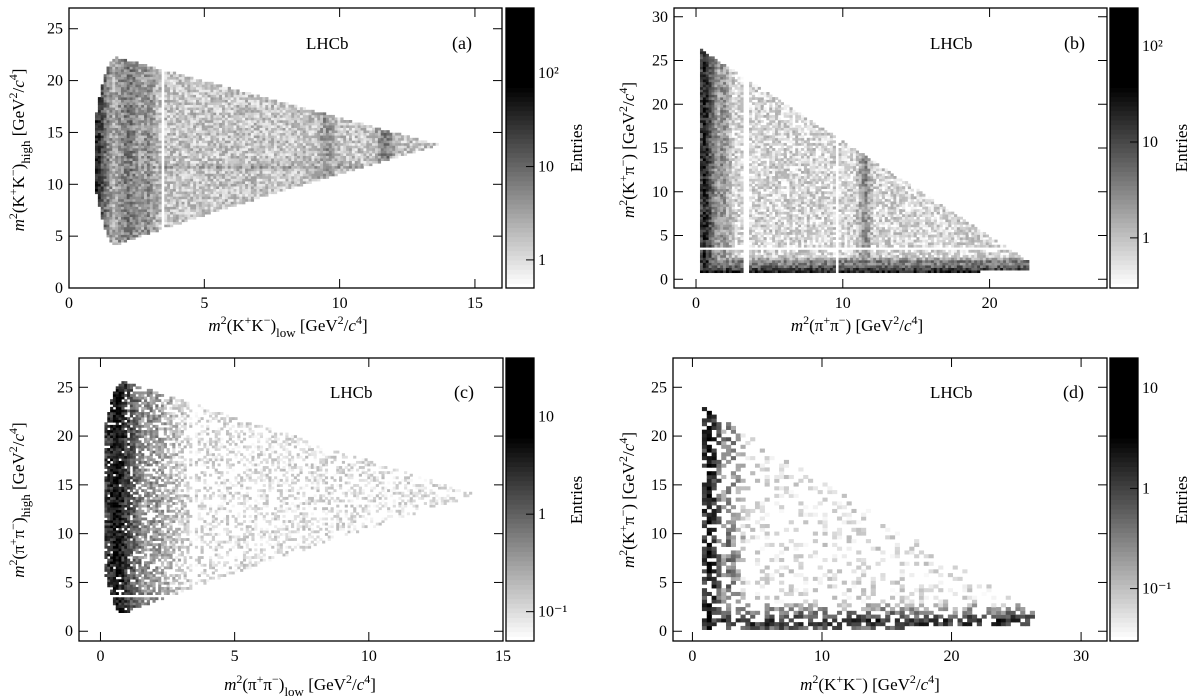 Image resolution: width=1195 pixels, height=696 pixels. I want to click on colorbar-segment, so click(520, 207).